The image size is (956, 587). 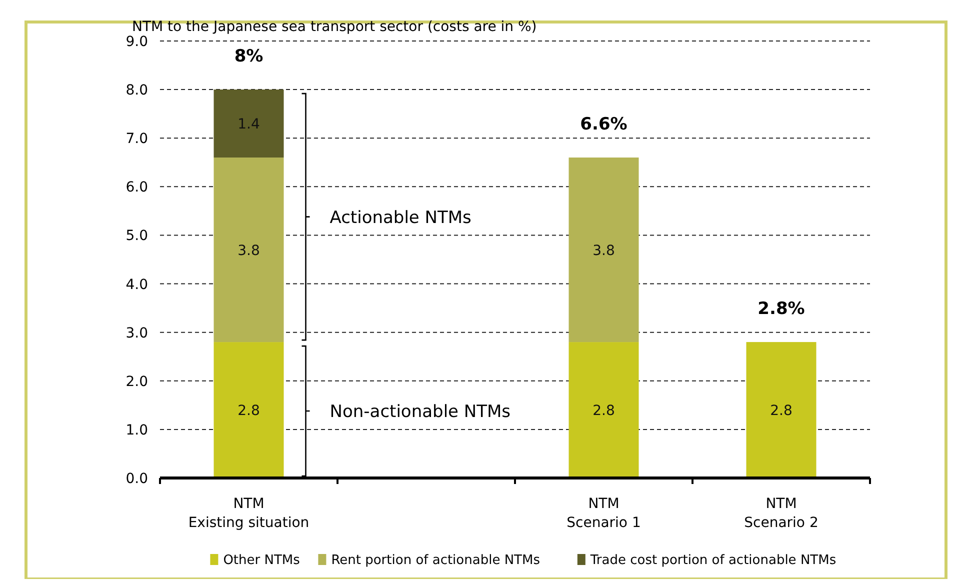 I want to click on y-tick-label: 3.0, so click(x=137, y=333).